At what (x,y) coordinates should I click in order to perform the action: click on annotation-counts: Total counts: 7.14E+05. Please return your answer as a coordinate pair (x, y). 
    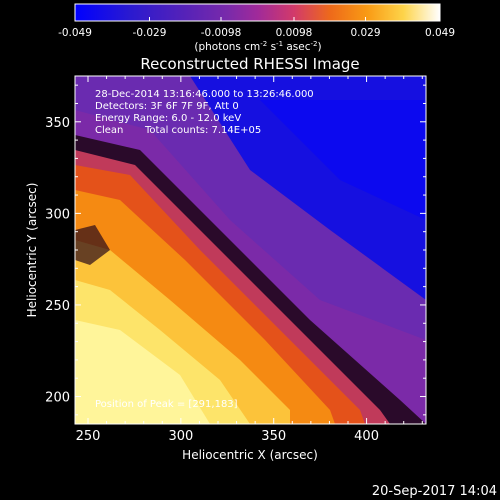
    Looking at the image, I should click on (202, 130).